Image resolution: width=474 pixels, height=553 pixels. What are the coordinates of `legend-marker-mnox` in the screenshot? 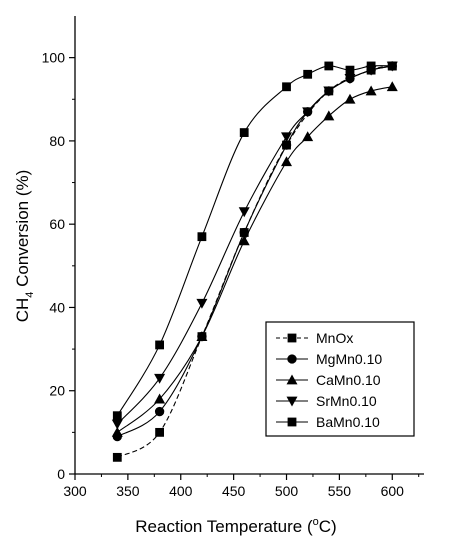 It's located at (292, 338).